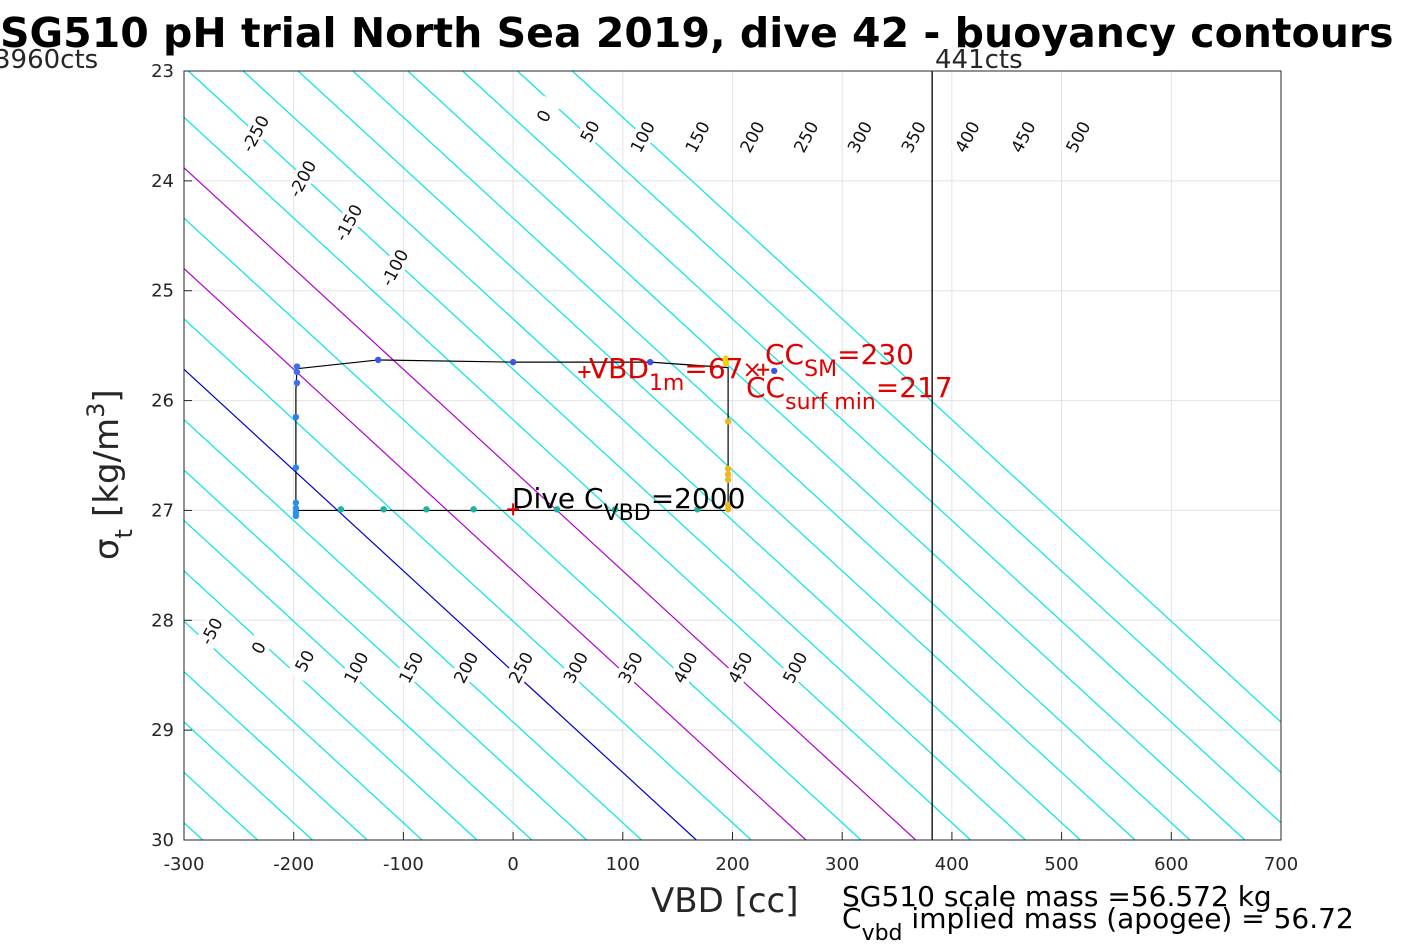 This screenshot has width=1417, height=945. What do you see at coordinates (162, 291) in the screenshot?
I see `y-tick-label: 25` at bounding box center [162, 291].